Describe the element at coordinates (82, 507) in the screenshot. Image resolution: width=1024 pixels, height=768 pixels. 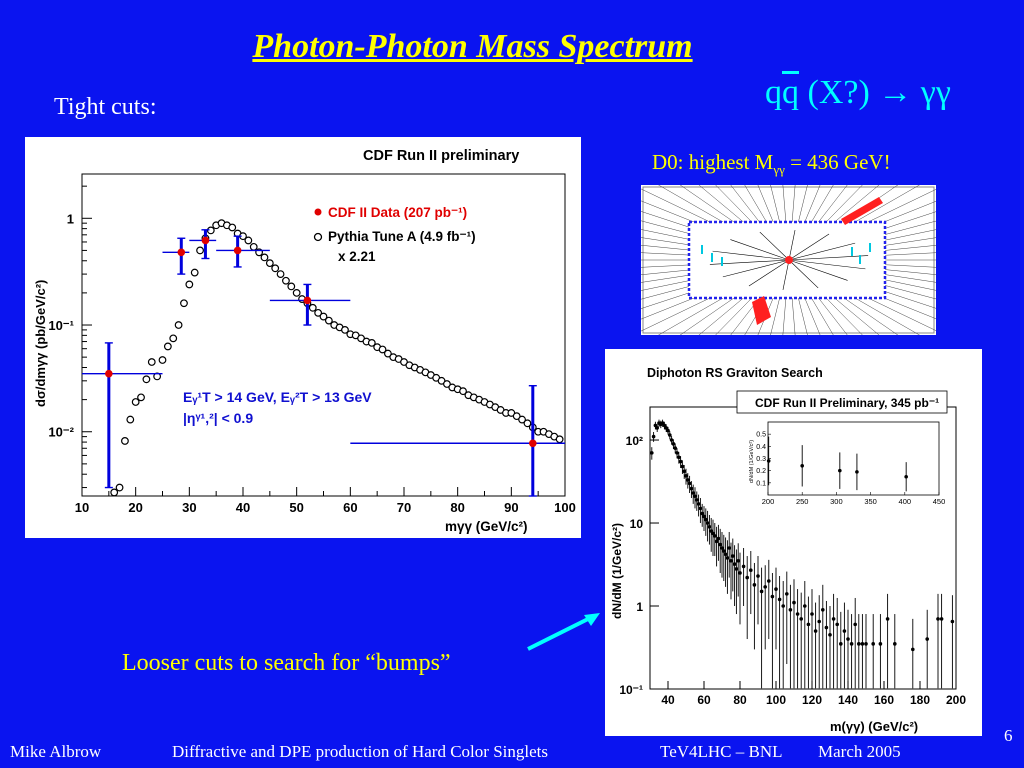
I see `chart1-xtick-label: 10` at that location.